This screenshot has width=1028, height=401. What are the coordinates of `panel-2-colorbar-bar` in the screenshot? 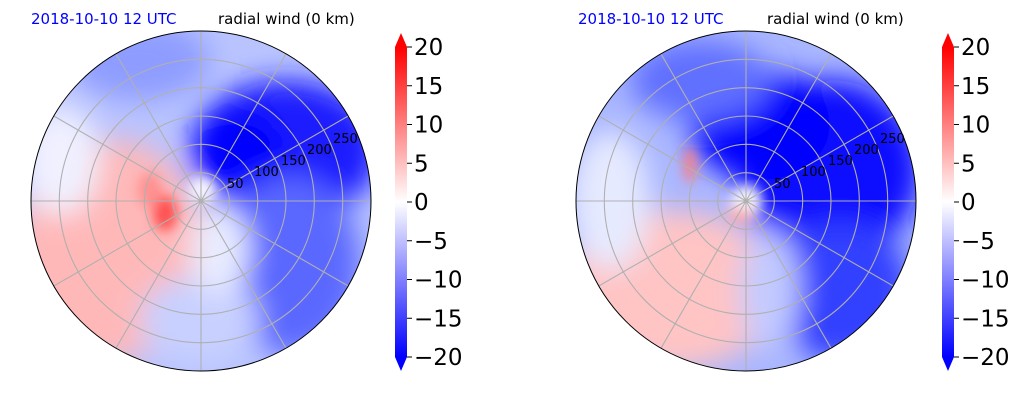 It's located at (948, 202).